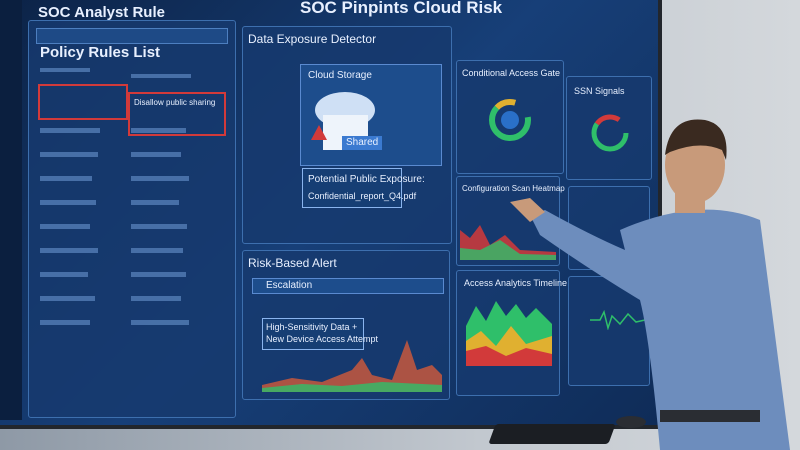 Image resolution: width=800 pixels, height=450 pixels. What do you see at coordinates (312, 39) in the screenshot?
I see `panel-title: Data Exposure Detector` at bounding box center [312, 39].